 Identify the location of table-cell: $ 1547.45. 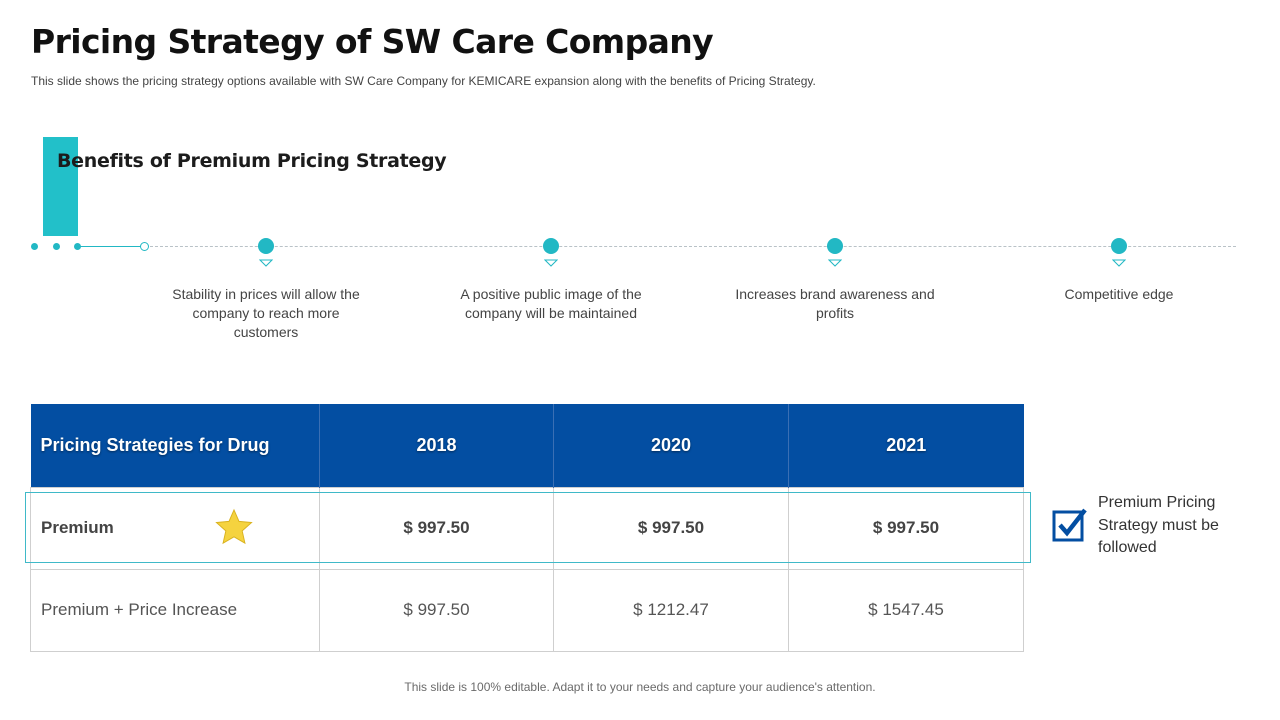
(906, 610).